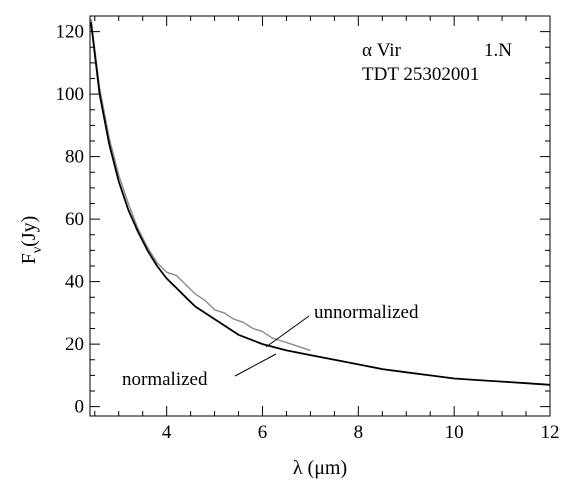 The height and width of the screenshot is (485, 570). I want to click on x-tick-label: 10, so click(454, 432).